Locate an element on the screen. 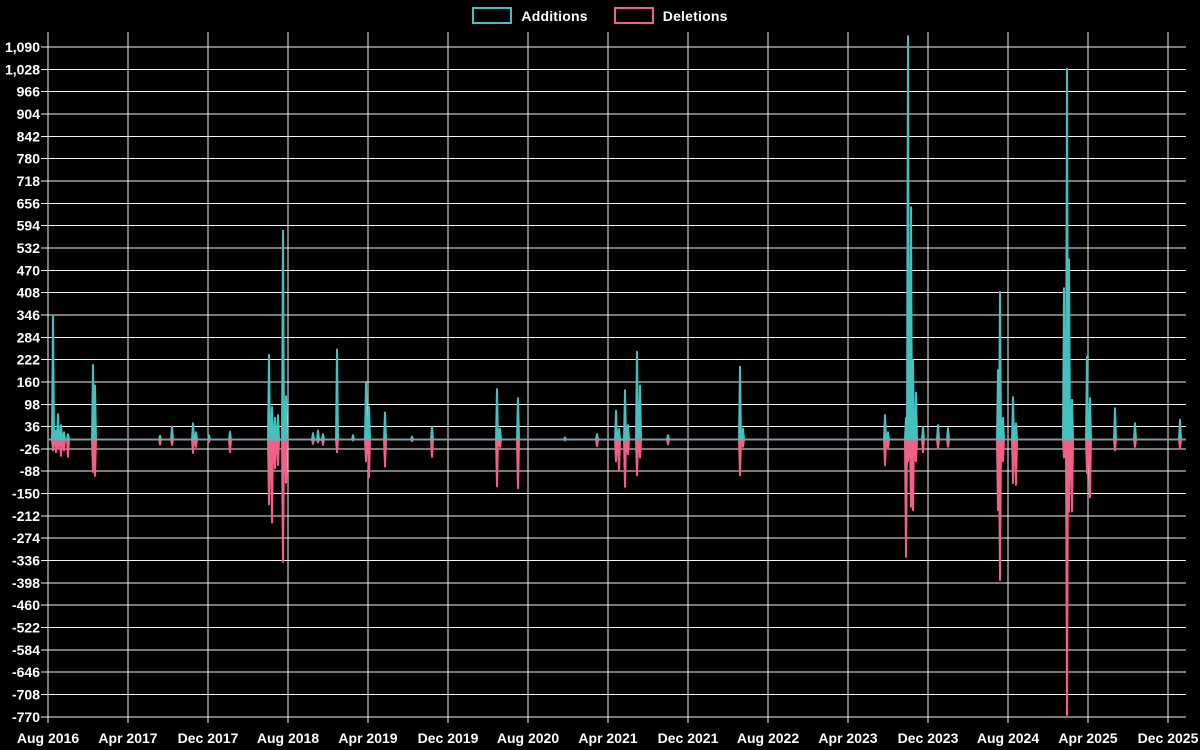  y-tick-label: 98 is located at coordinates (32, 404).